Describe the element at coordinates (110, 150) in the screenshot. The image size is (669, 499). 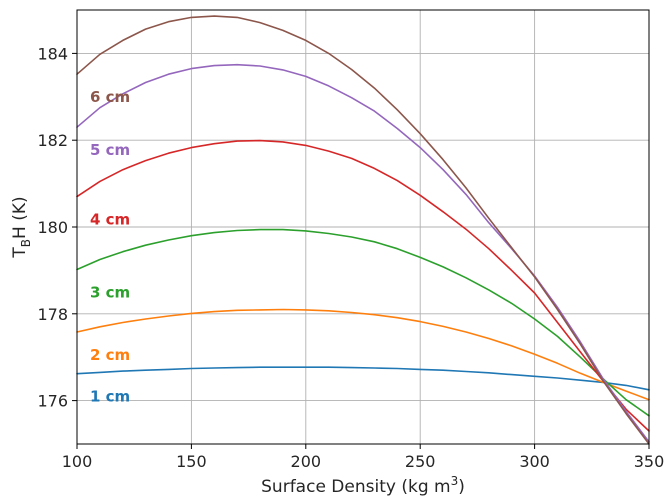
I see `series-label-5: 5 cm` at that location.